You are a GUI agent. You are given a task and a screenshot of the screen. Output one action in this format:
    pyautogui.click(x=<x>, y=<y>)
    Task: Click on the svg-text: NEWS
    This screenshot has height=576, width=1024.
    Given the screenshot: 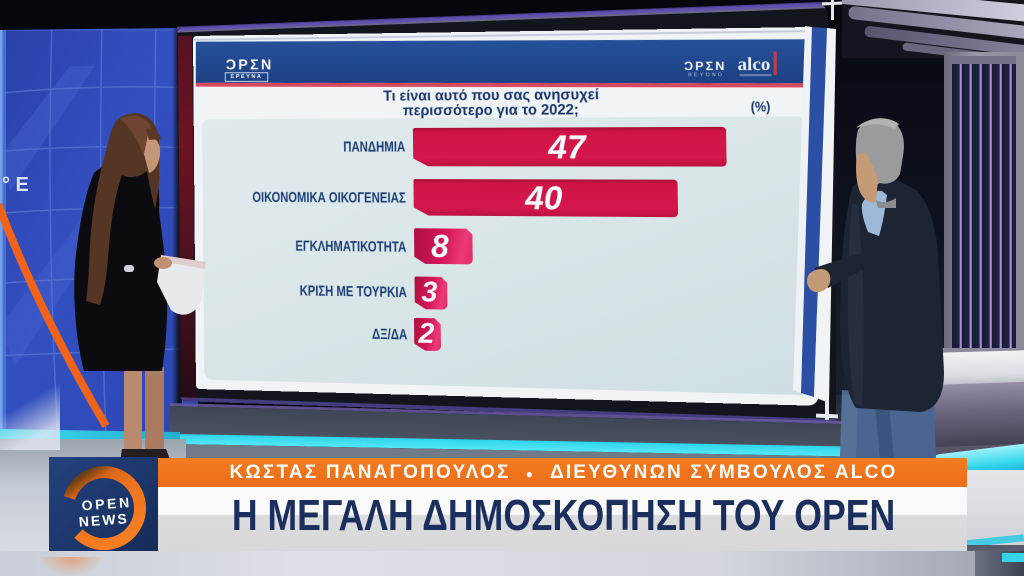 What is the action you would take?
    pyautogui.click(x=103, y=519)
    